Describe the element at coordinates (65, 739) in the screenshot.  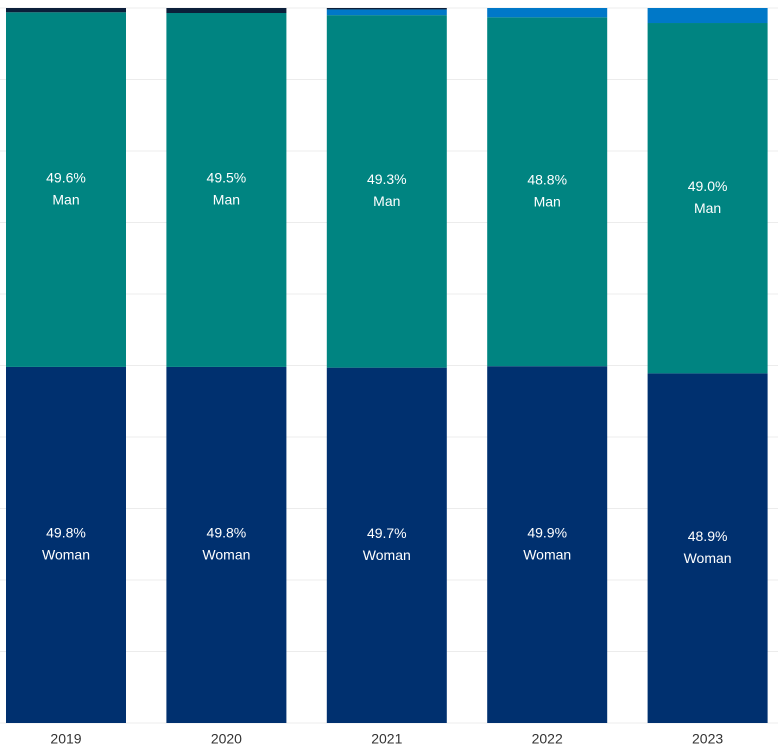
I see `x-tick-label: 2019` at that location.